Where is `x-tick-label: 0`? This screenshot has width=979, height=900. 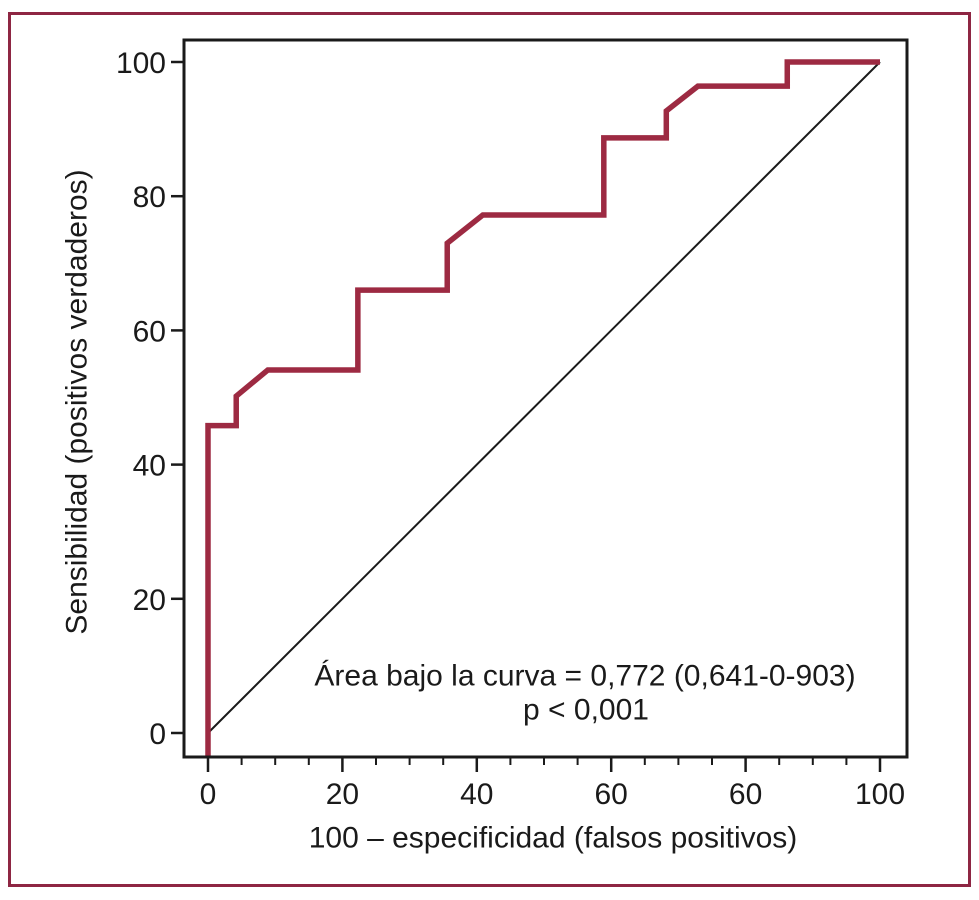 x-tick-label: 0 is located at coordinates (208, 794).